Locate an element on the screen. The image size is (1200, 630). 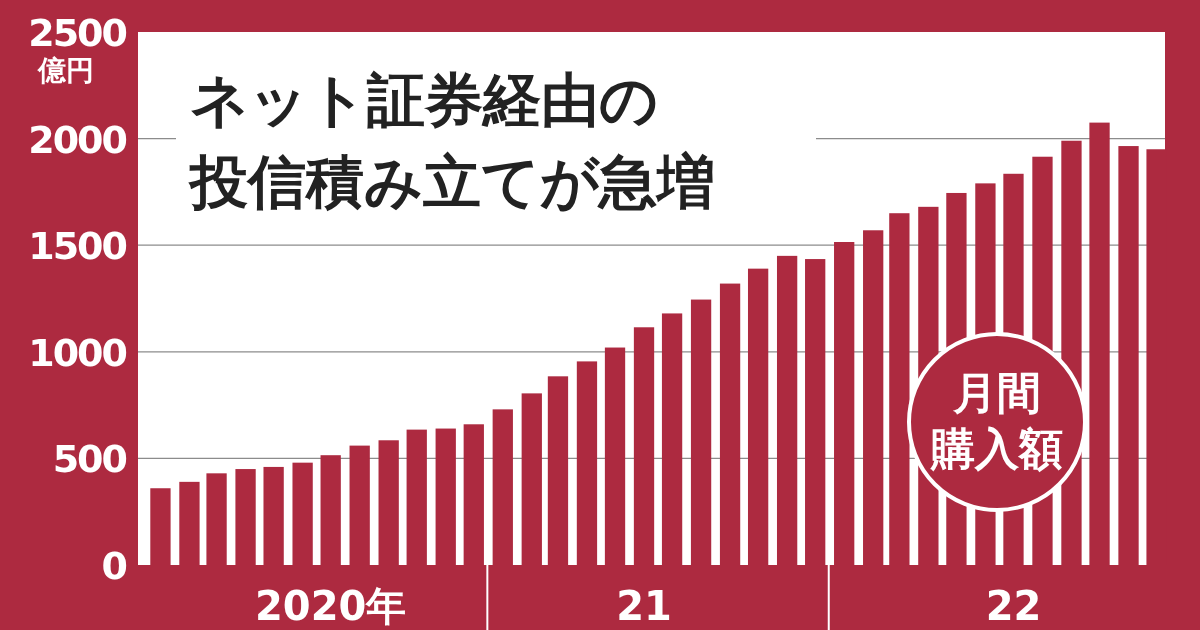
y-axis-title: 億円 is located at coordinates (65, 70).